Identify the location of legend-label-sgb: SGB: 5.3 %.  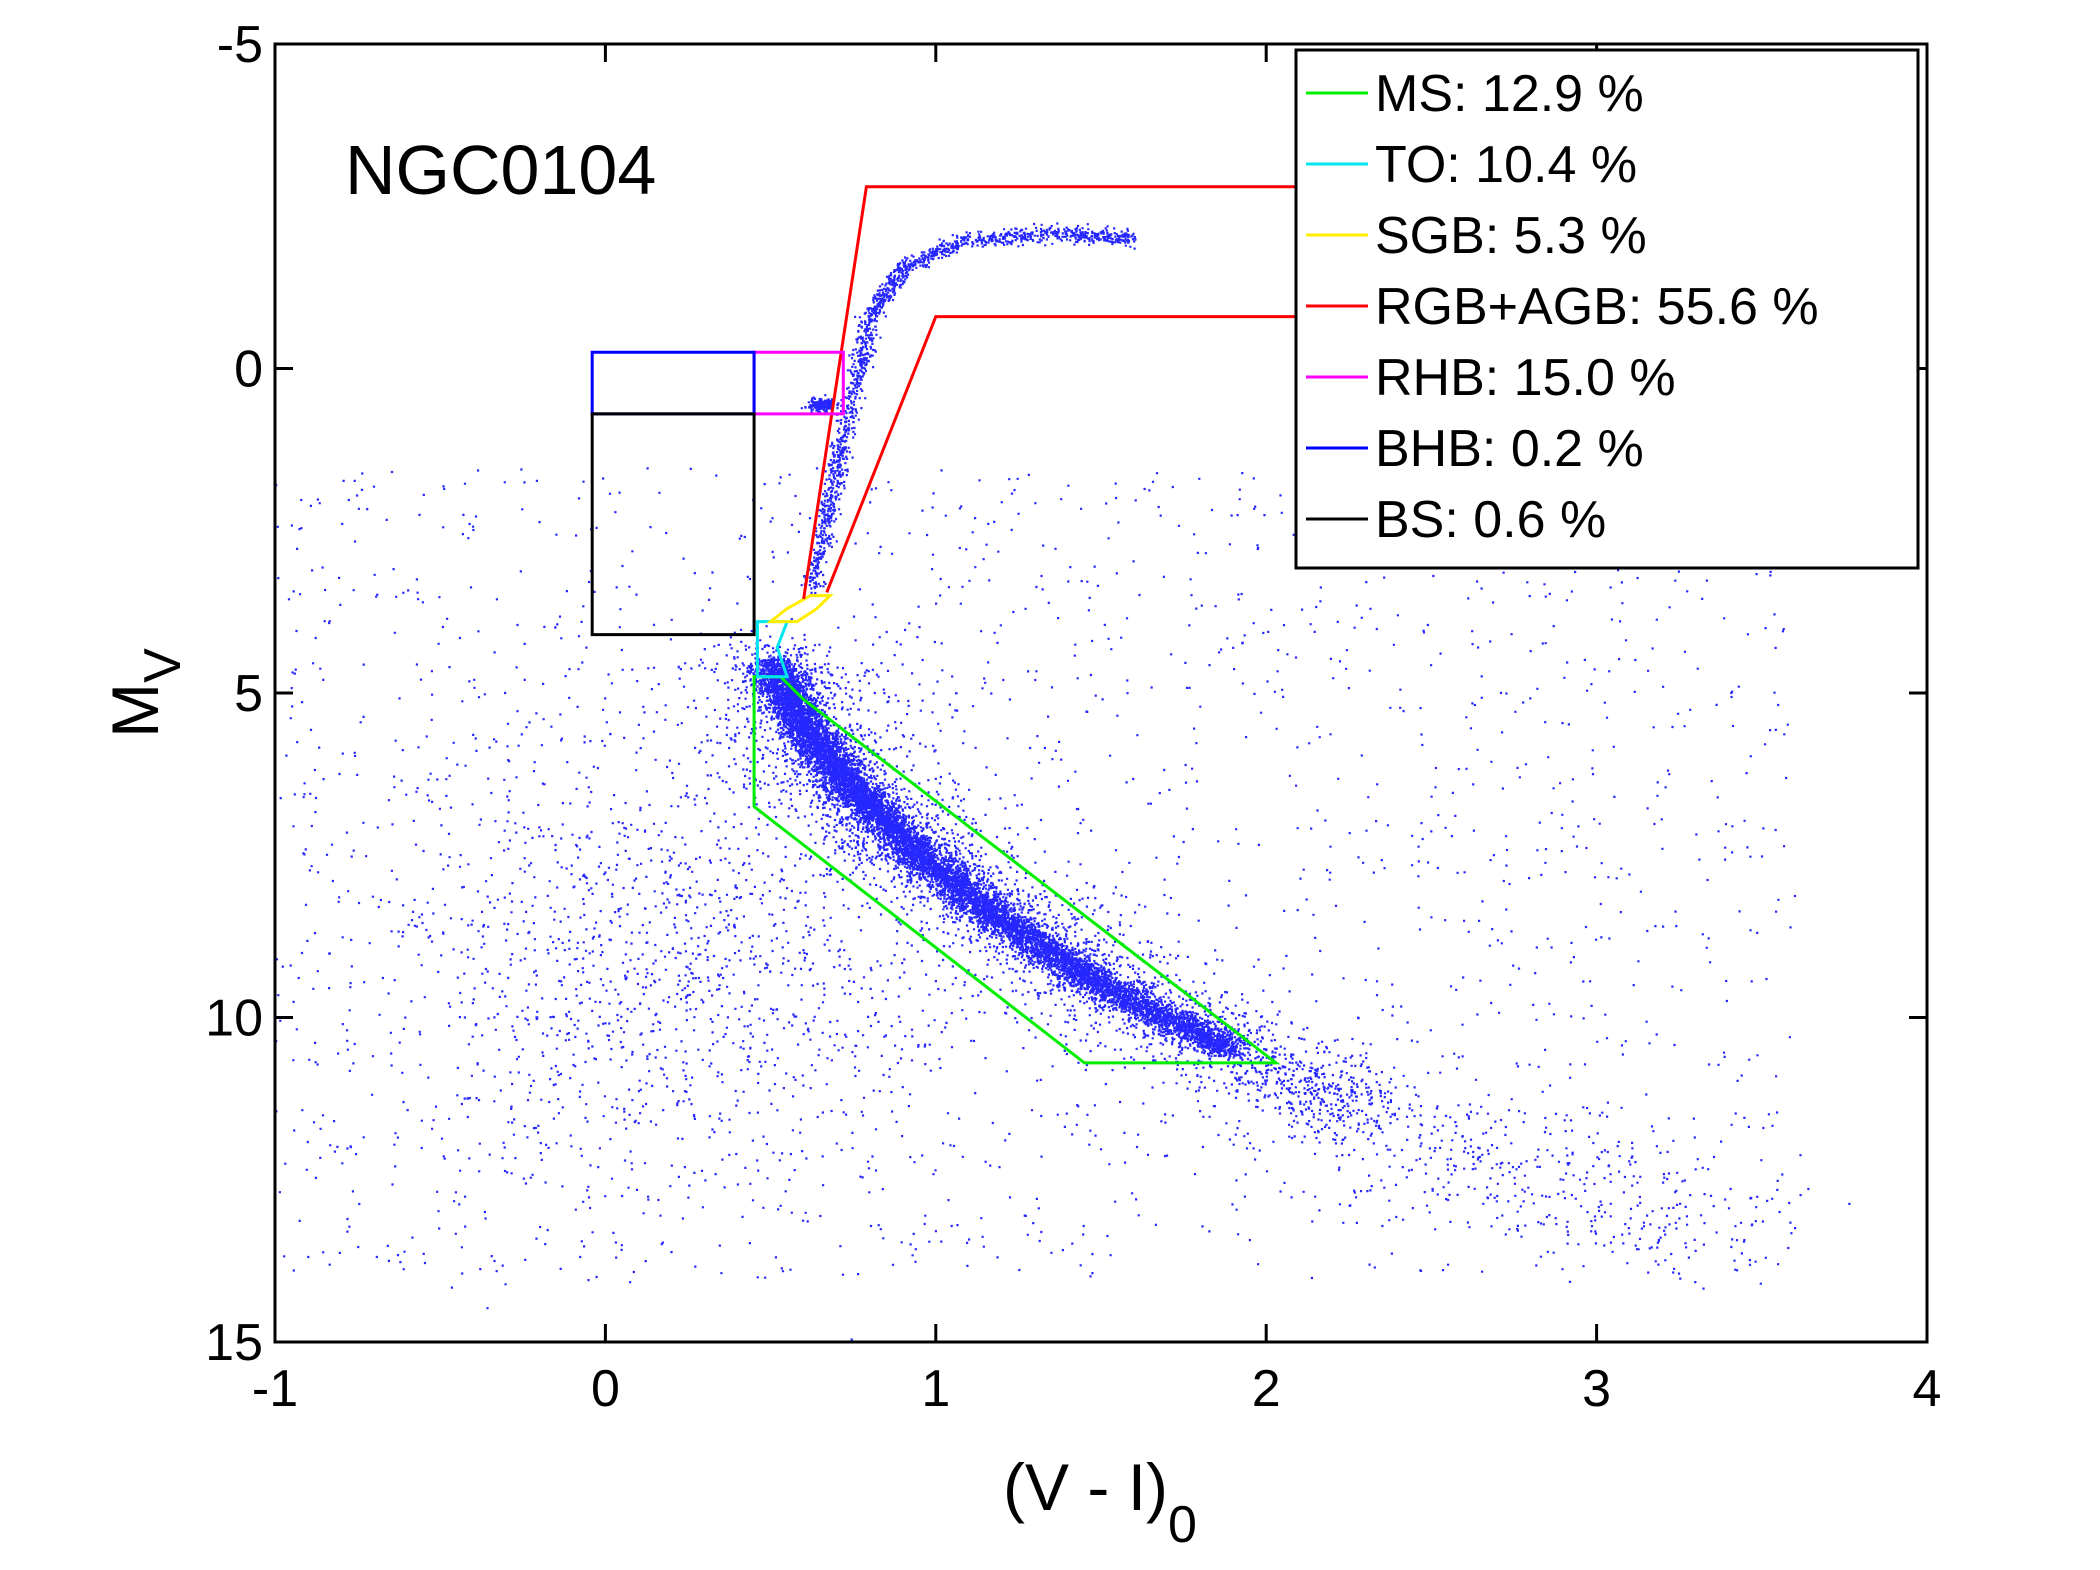
(1511, 236).